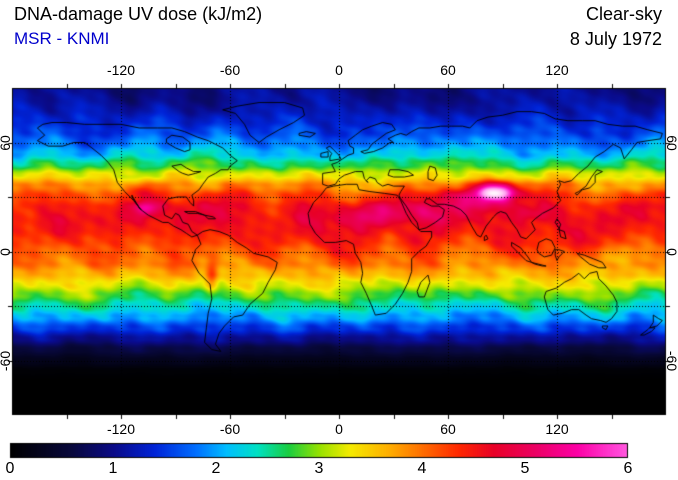  Describe the element at coordinates (62, 38) in the screenshot. I see `figure-source: MSR - KNMI` at that location.